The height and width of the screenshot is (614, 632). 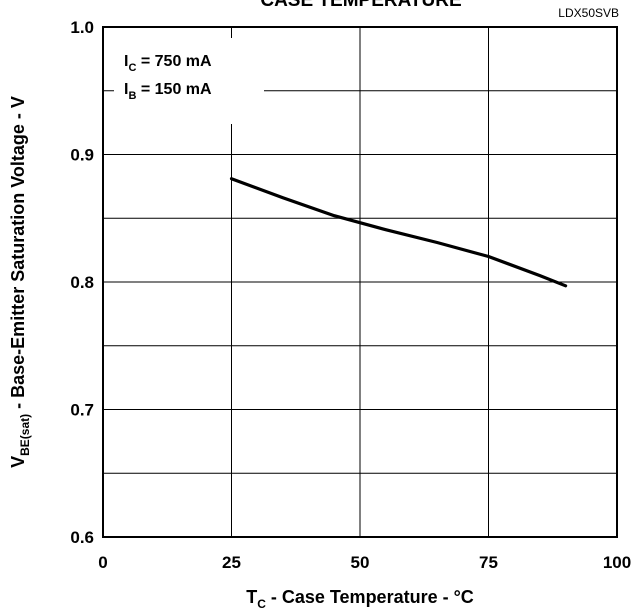 What do you see at coordinates (82, 155) in the screenshot?
I see `y-tick-label: 0.9` at bounding box center [82, 155].